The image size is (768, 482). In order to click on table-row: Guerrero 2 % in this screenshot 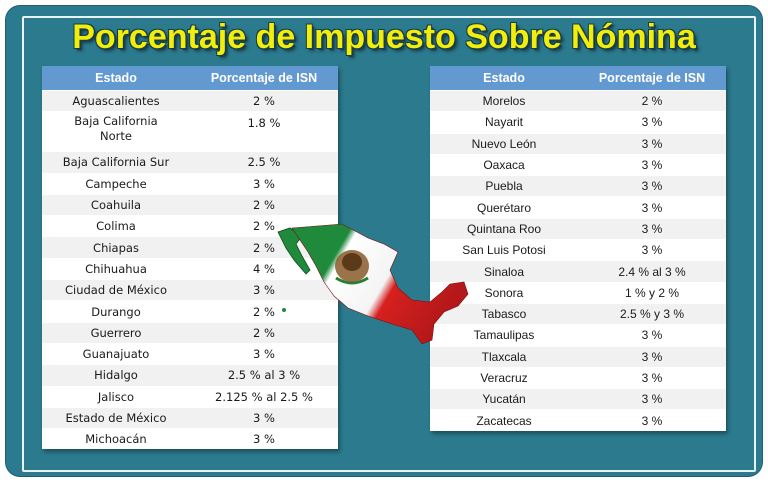, I will do `click(190, 332)`.